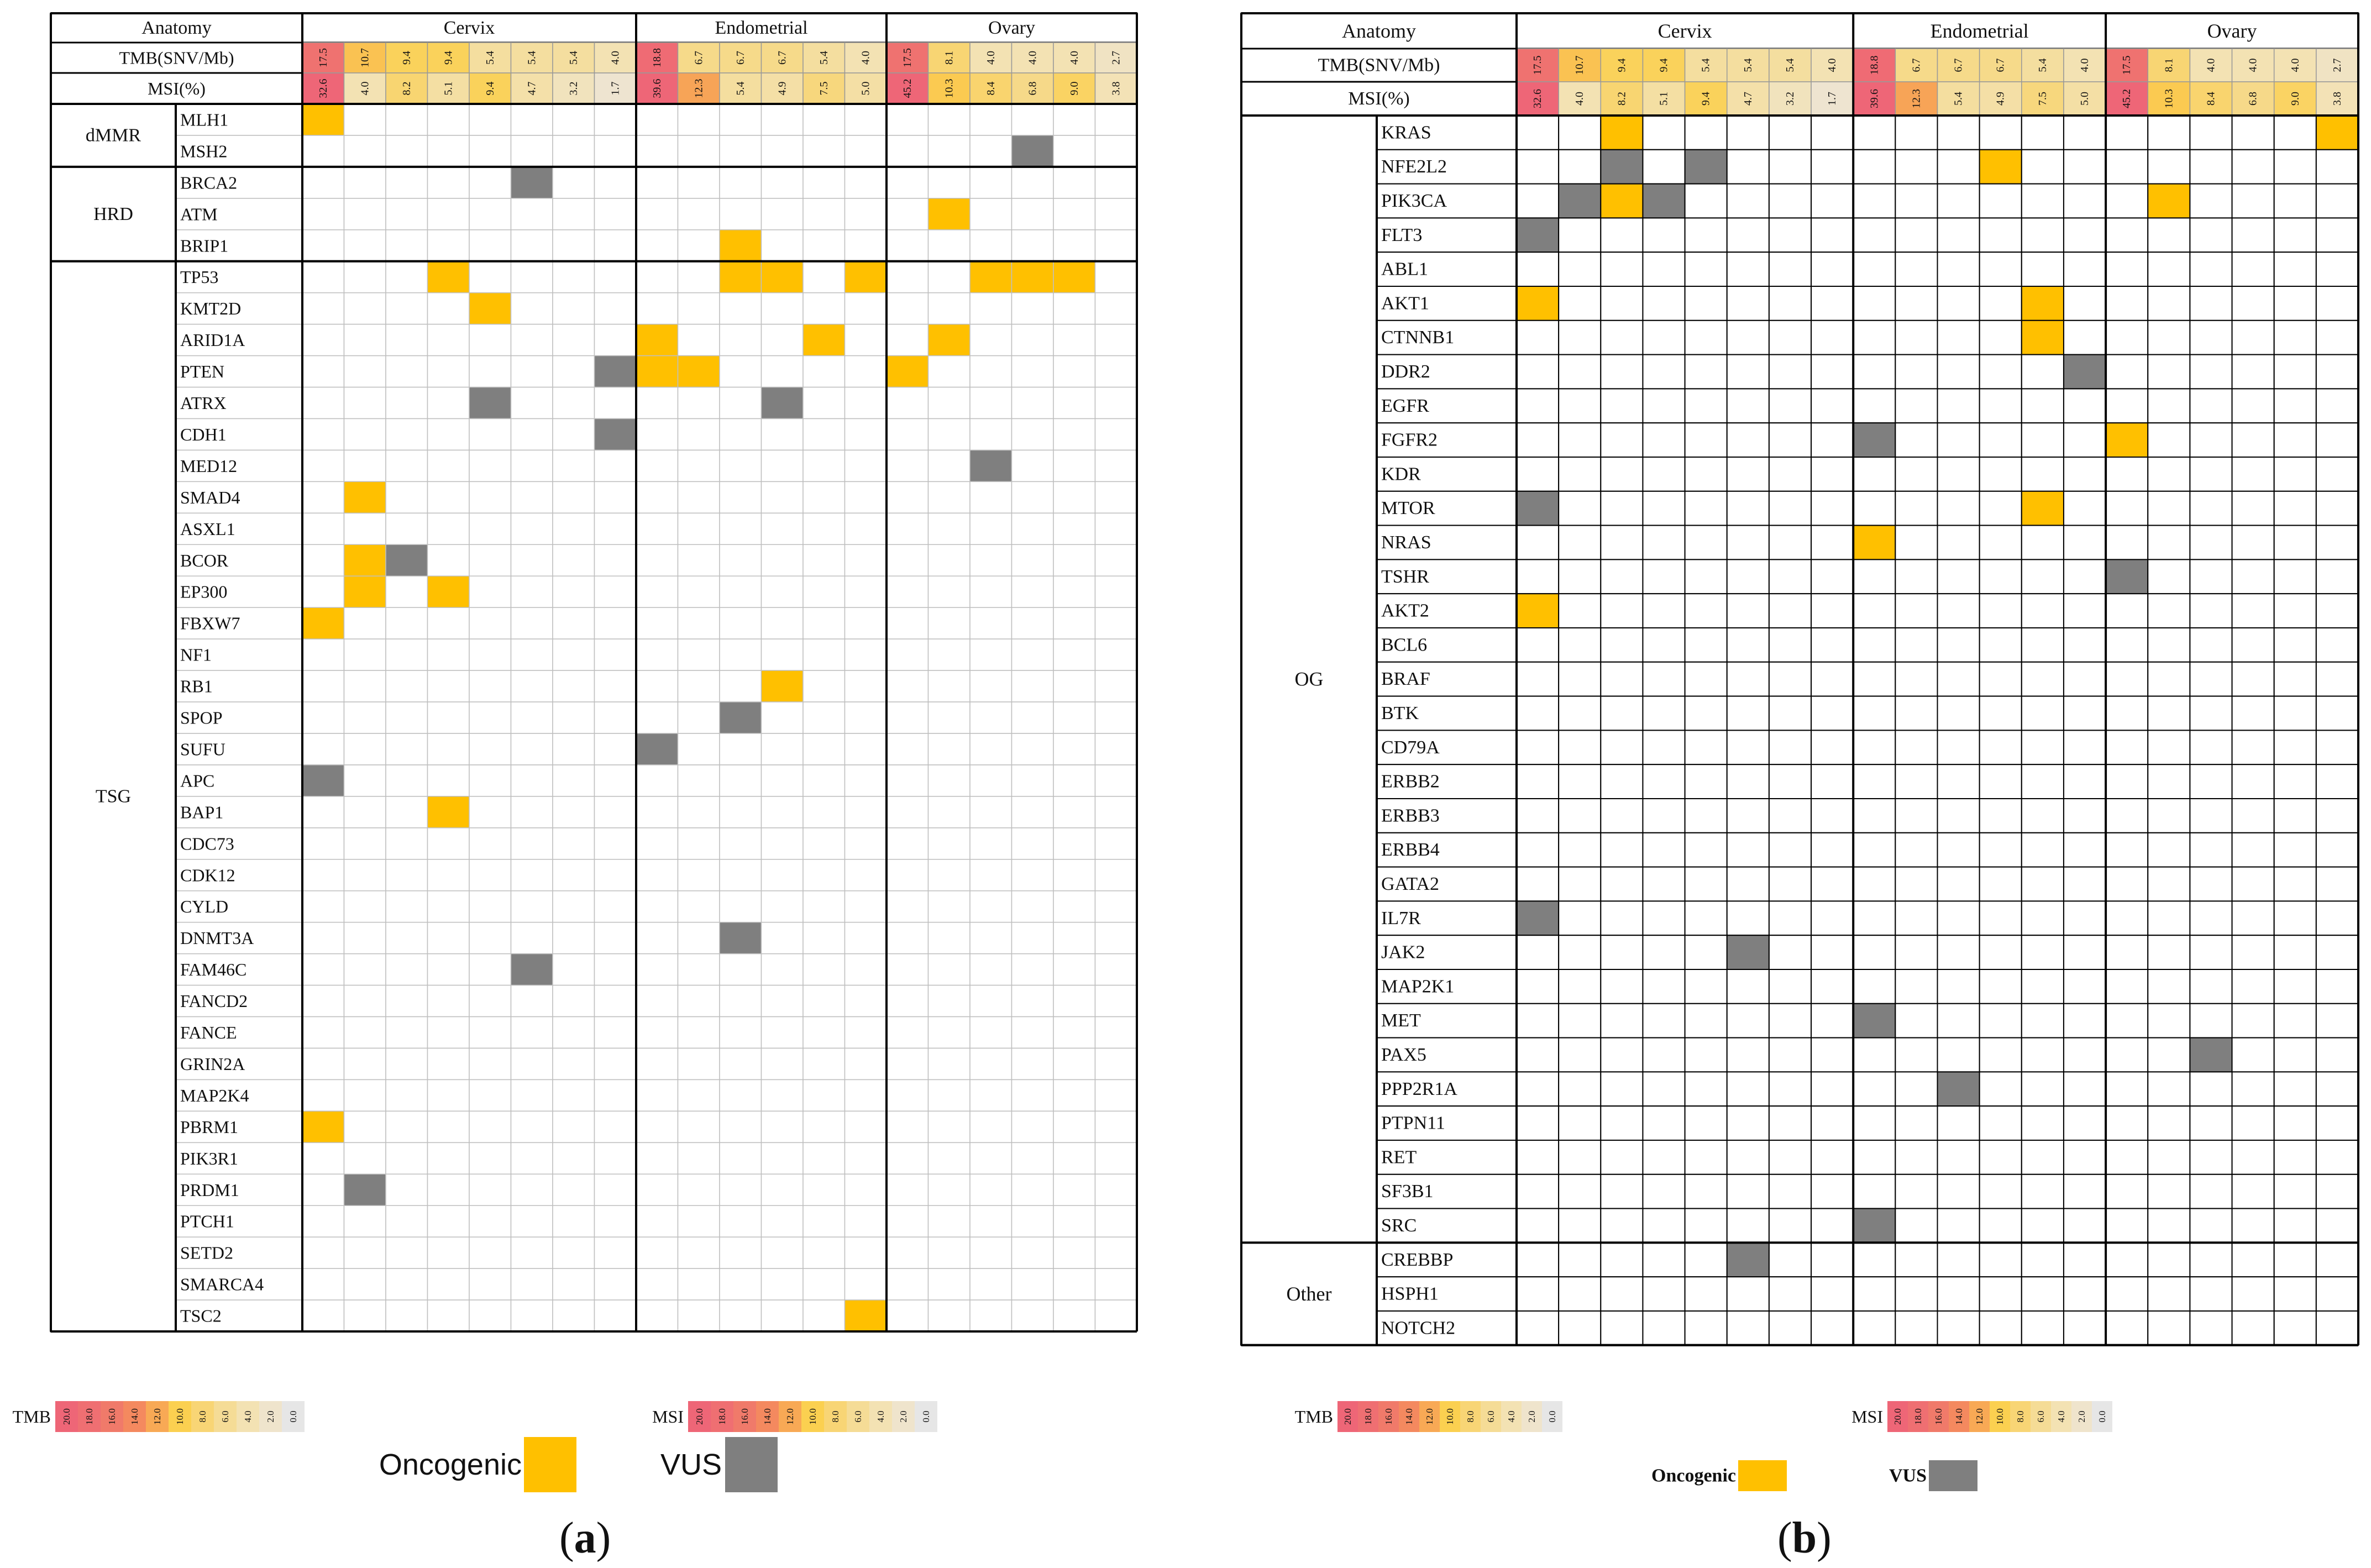  Describe the element at coordinates (113, 135) in the screenshot. I see `category-label-dmmr: dMMR` at that location.